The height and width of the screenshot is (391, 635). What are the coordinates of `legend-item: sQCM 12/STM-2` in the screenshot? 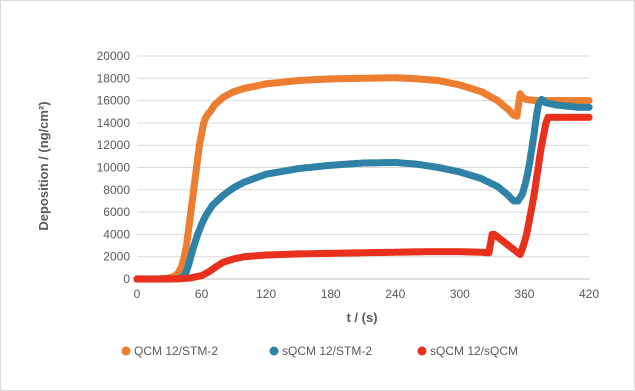 It's located at (320, 351).